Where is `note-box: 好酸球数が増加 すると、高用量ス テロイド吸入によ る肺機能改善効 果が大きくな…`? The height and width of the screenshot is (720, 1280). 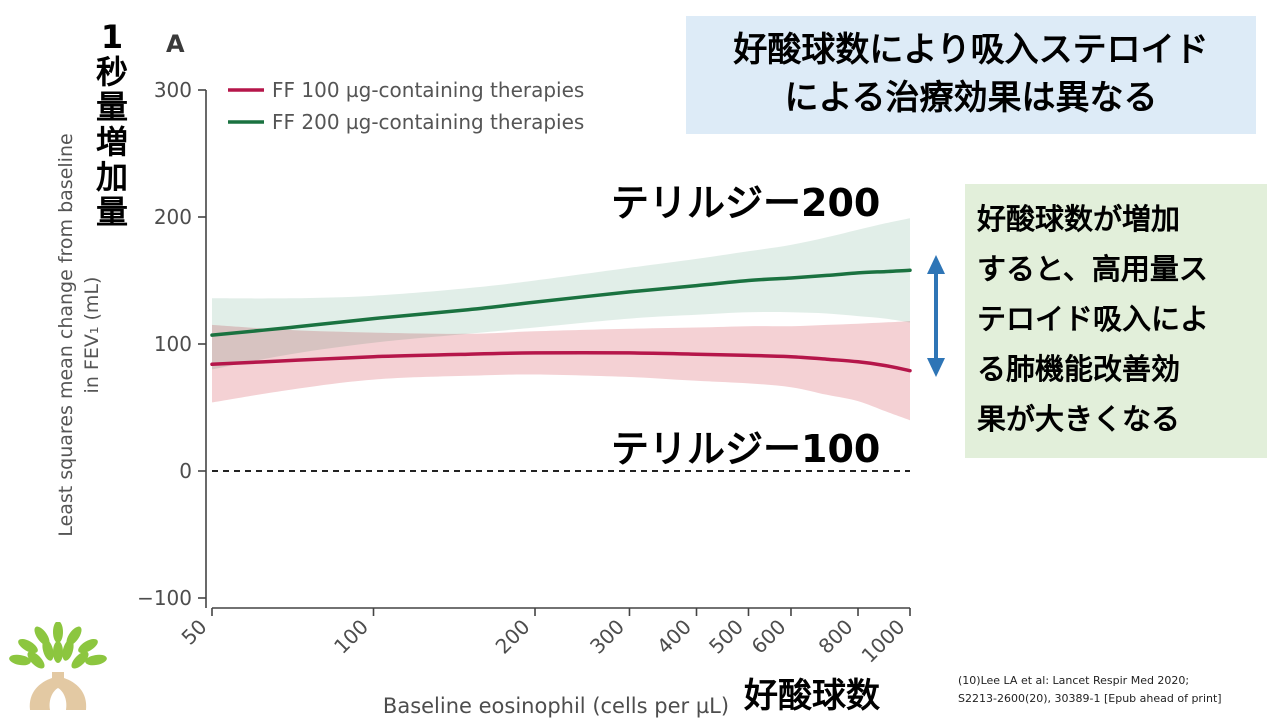 note-box: 好酸球数が増加 すると、高用量ス テロイド吸入によ る肺機能改善効 果が大きくな… is located at coordinates (1116, 321).